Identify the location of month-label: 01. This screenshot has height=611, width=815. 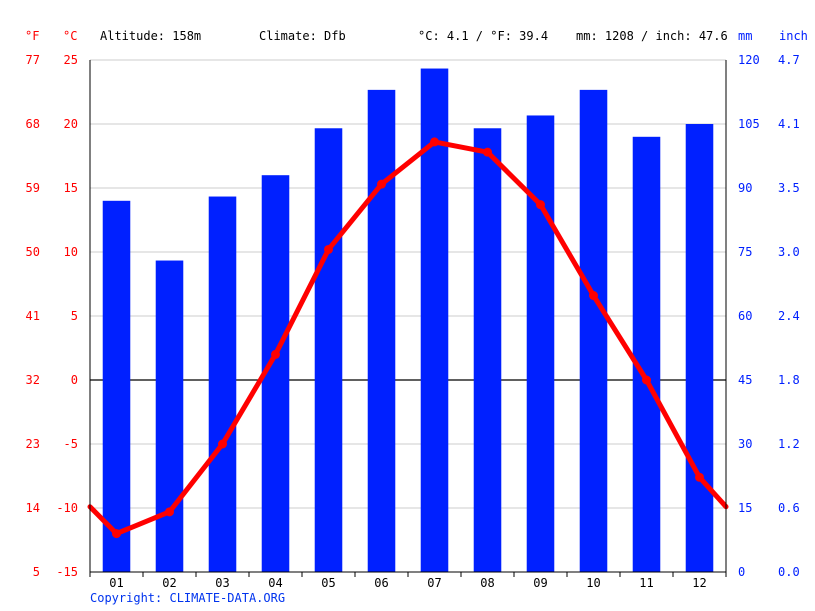
(116, 583).